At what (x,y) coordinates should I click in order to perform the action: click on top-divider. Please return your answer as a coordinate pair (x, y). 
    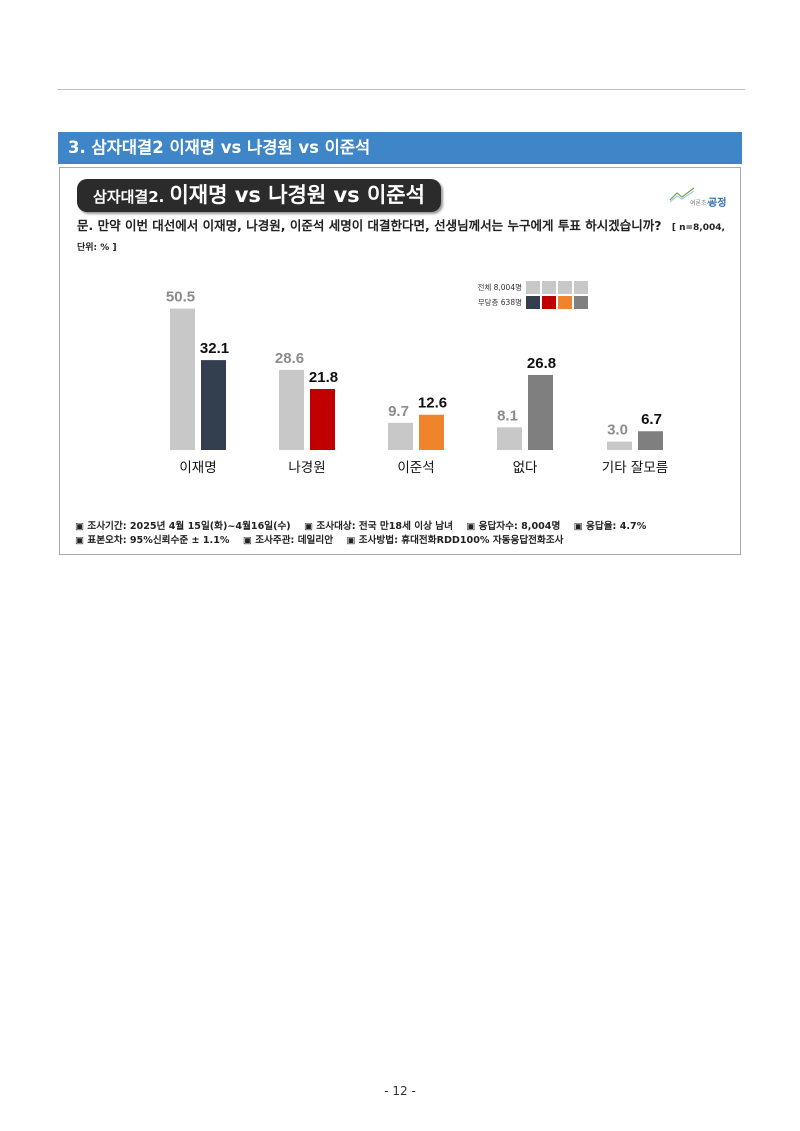
    Looking at the image, I should click on (401, 89).